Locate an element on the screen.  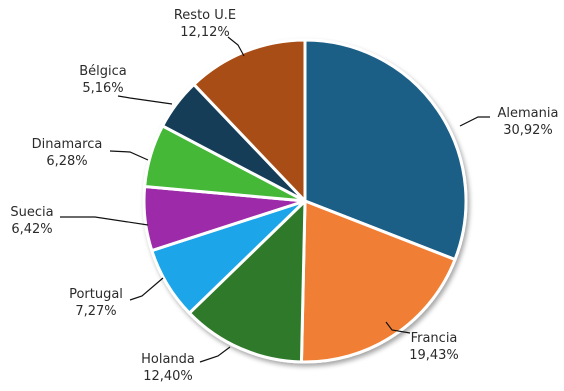
pie-slice-resto-u-e is located at coordinates (249, 120).